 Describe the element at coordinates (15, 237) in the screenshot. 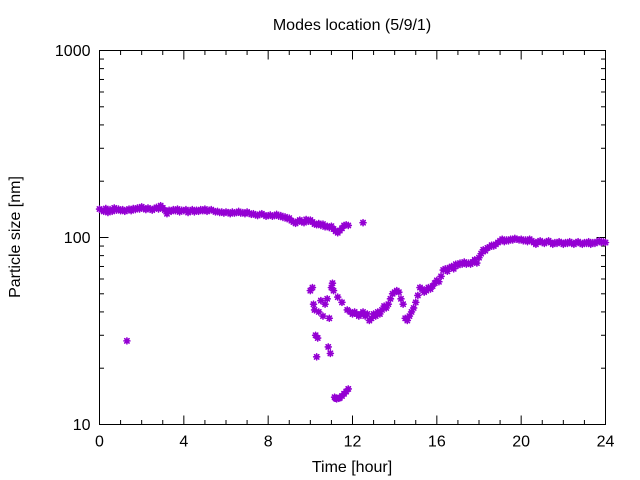

I see `y-axis-label: Particle size [nm]` at that location.